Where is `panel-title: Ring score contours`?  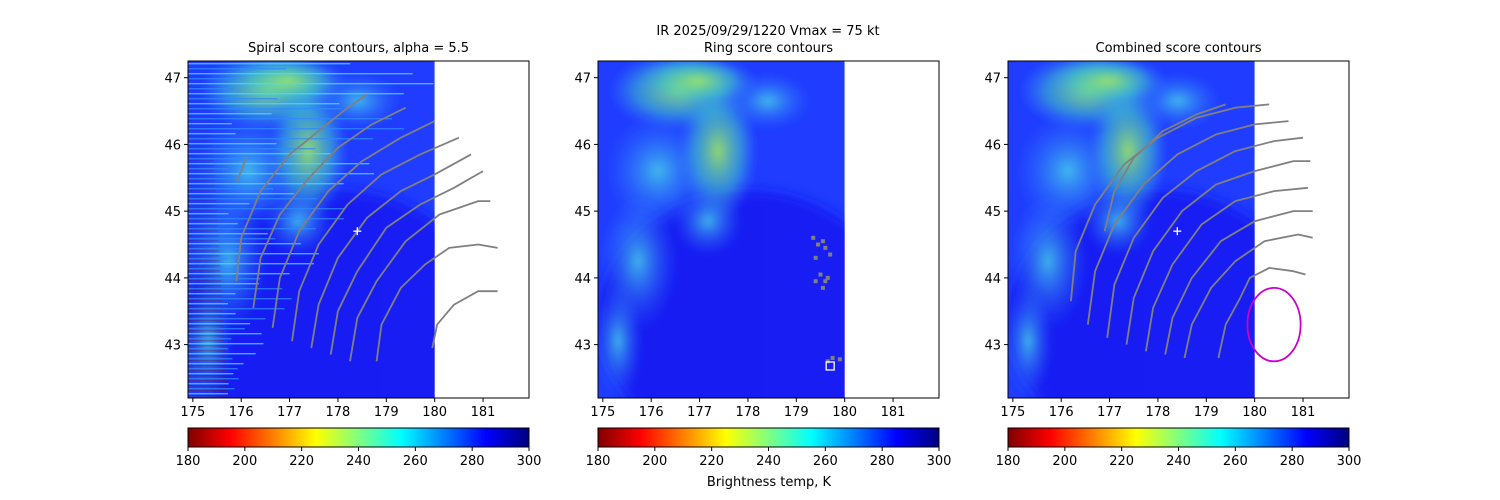
panel-title: Ring score contours is located at coordinates (768, 48).